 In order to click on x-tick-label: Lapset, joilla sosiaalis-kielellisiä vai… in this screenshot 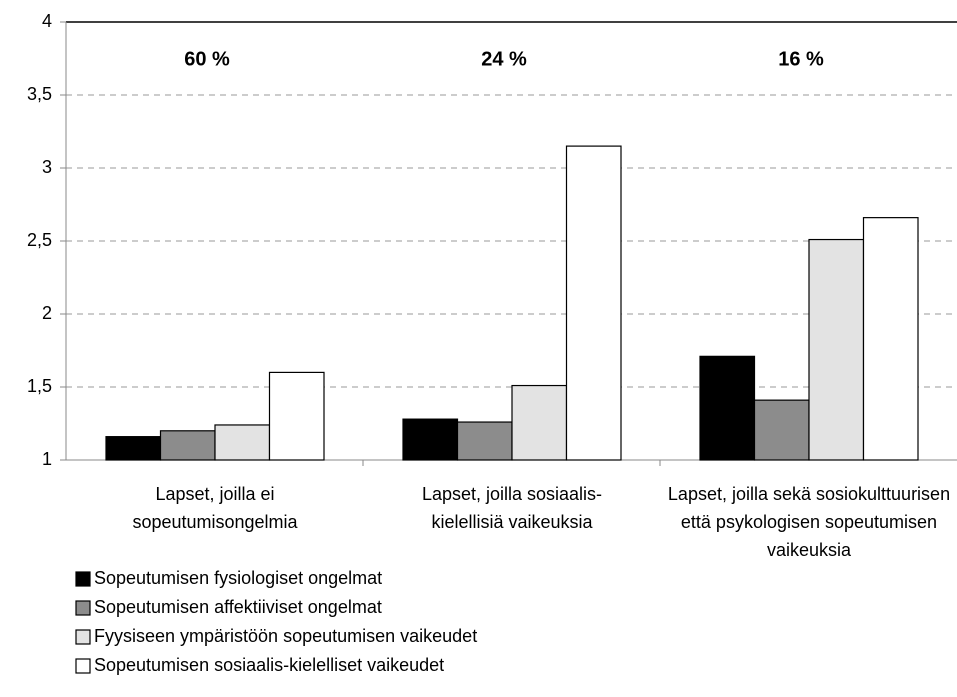, I will do `click(512, 508)`.